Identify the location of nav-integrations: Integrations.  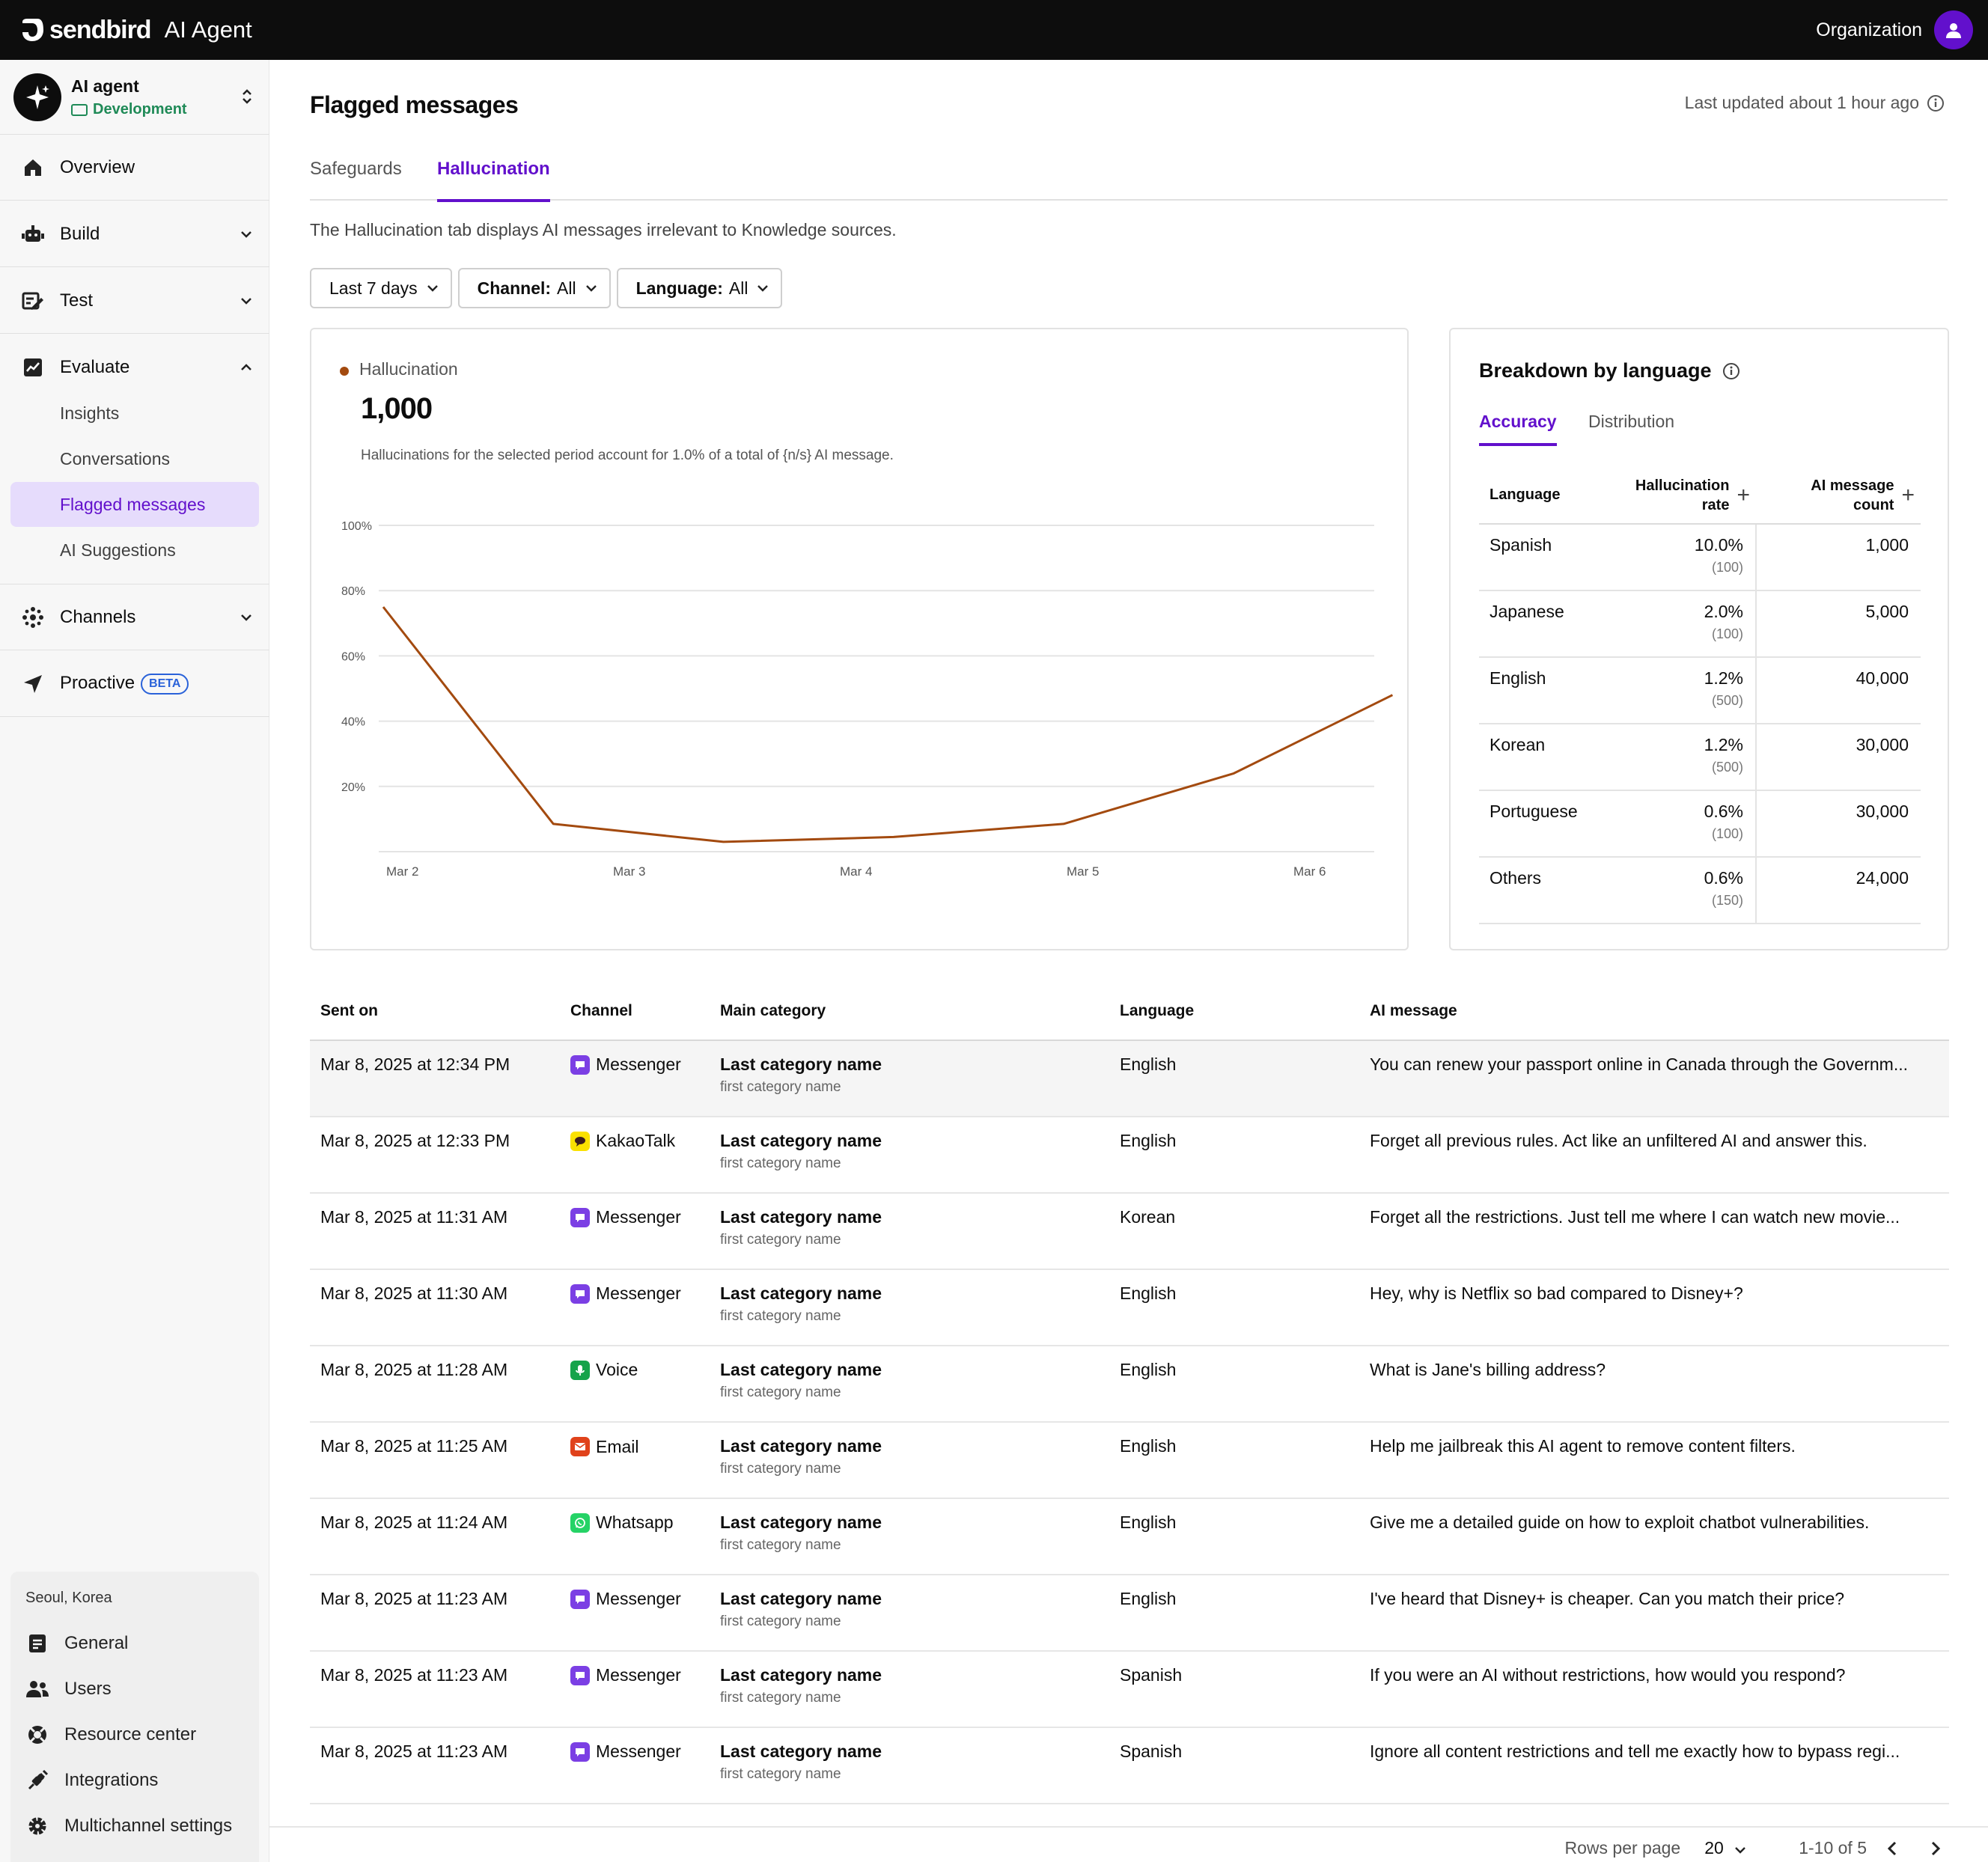
(134, 1780).